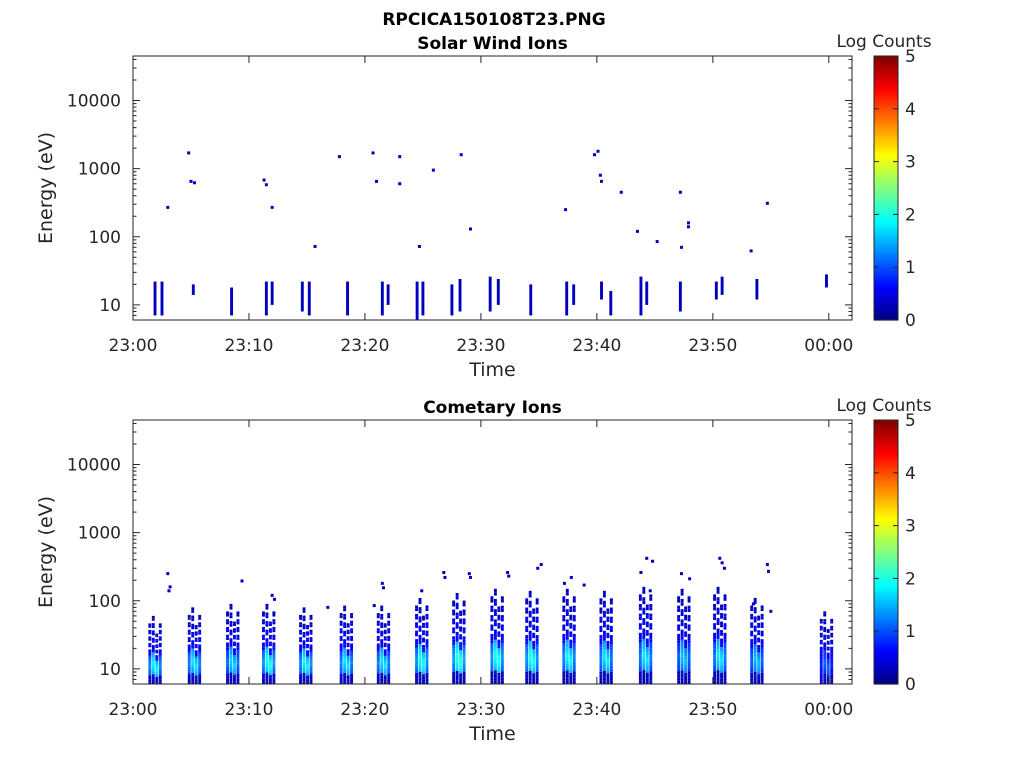 The height and width of the screenshot is (768, 1024). I want to click on x-tick-label: 00:00, so click(828, 710).